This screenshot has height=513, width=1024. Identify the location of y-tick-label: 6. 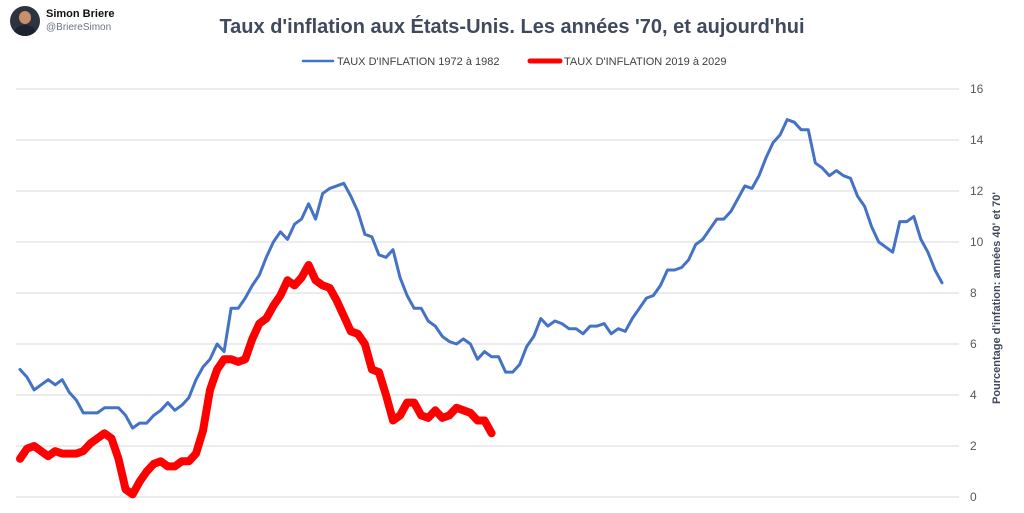
(973, 344).